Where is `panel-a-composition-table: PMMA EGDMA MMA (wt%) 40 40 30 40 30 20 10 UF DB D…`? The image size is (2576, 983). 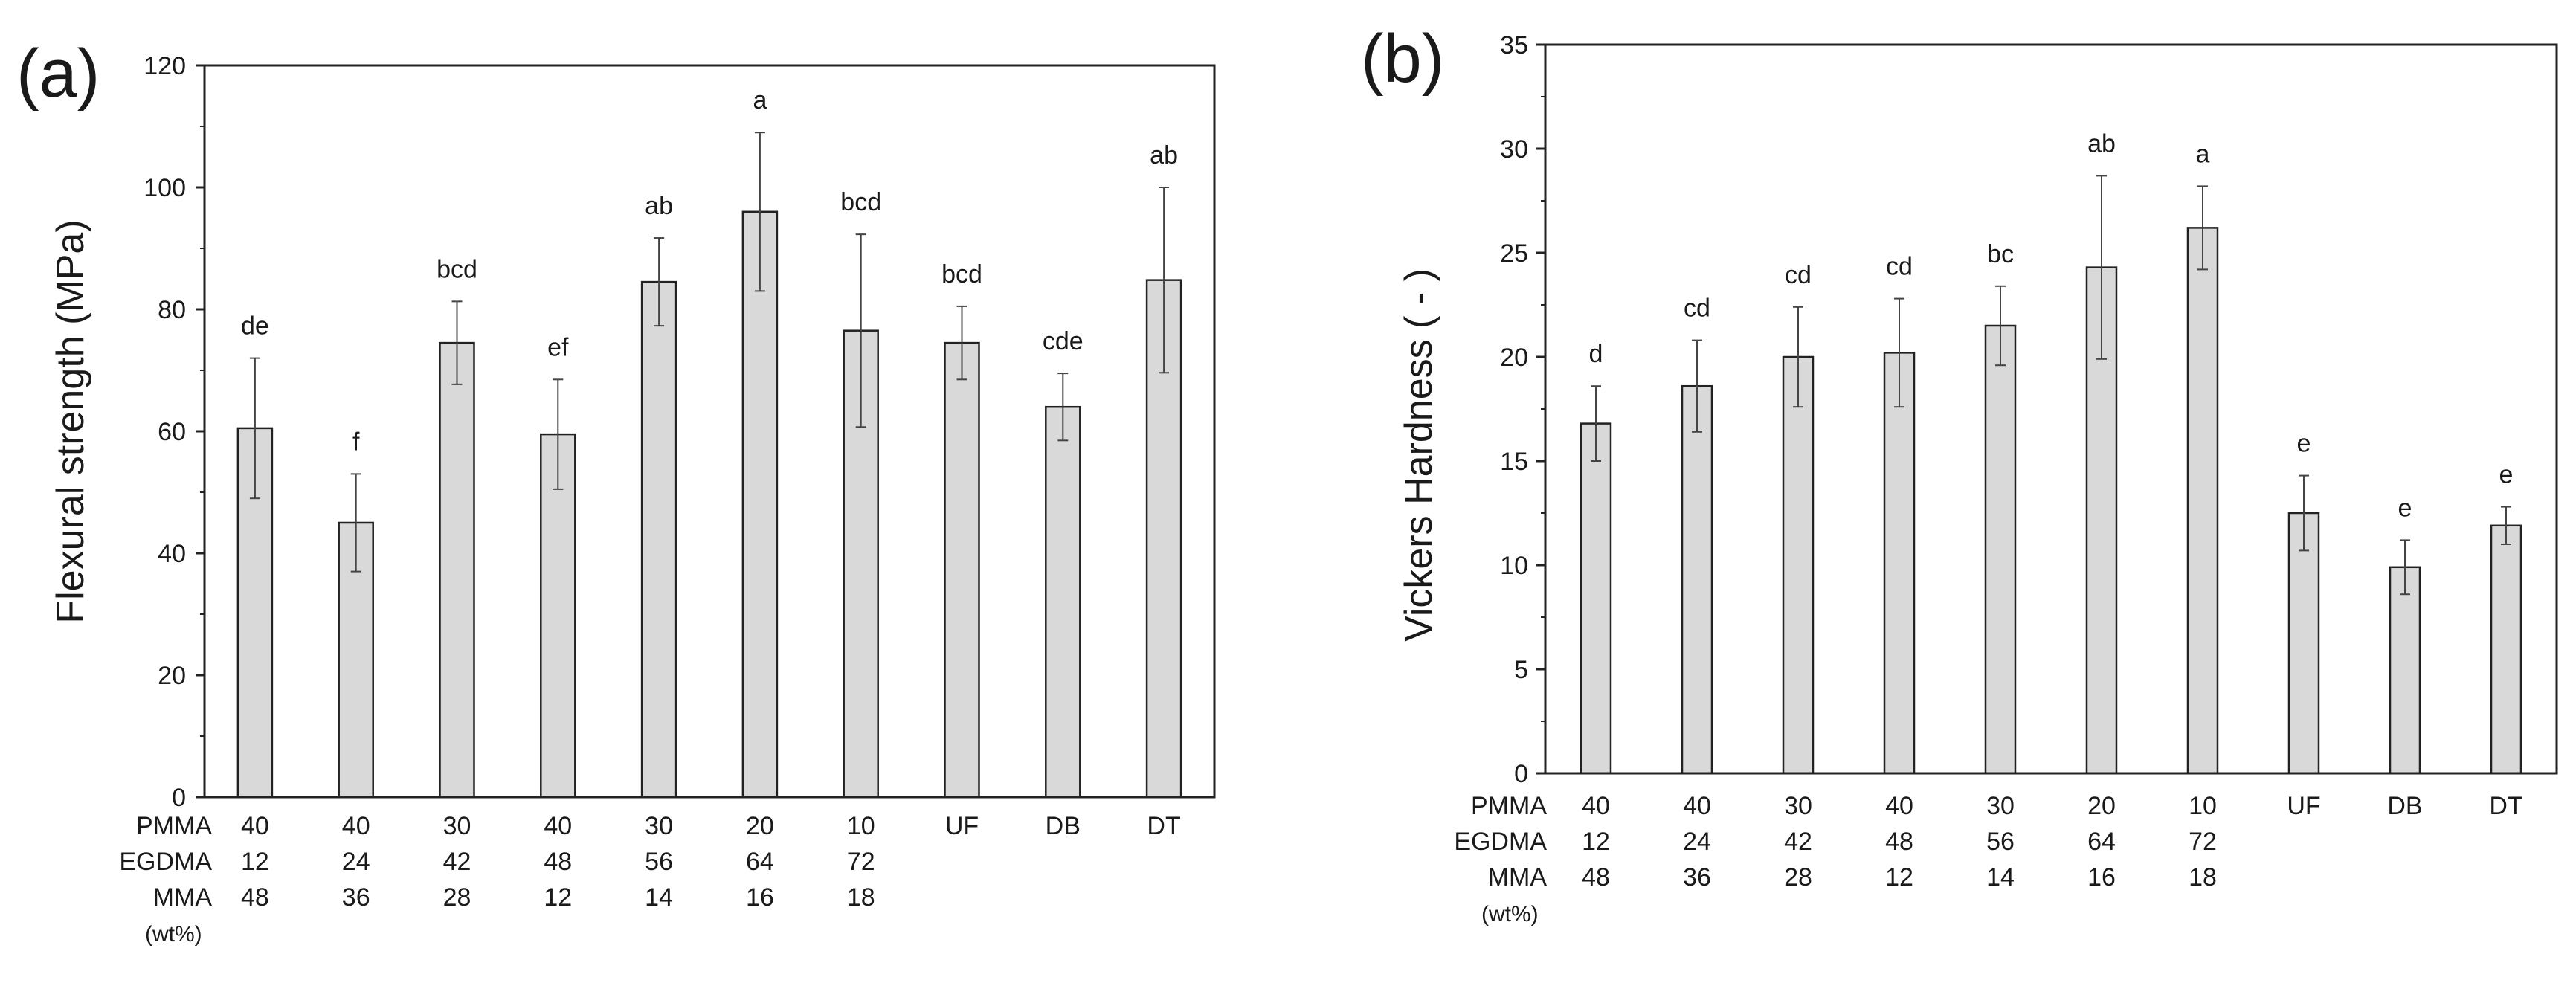
panel-a-composition-table: PMMA EGDMA MMA (wt%) 40 40 30 40 30 20 10 UF DB D… is located at coordinates (649, 879).